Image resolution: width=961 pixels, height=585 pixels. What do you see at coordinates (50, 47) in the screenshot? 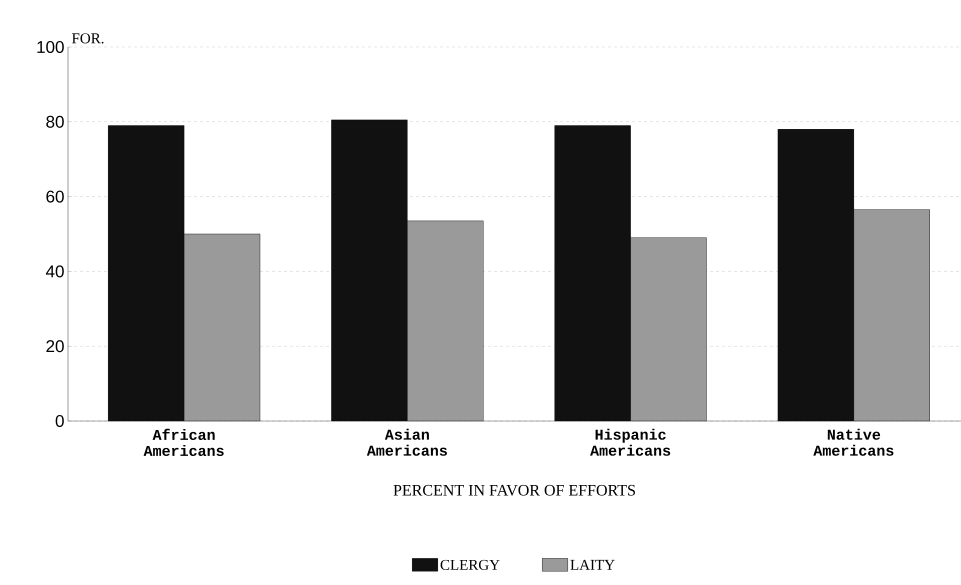
I see `y-tick-label: 100` at bounding box center [50, 47].